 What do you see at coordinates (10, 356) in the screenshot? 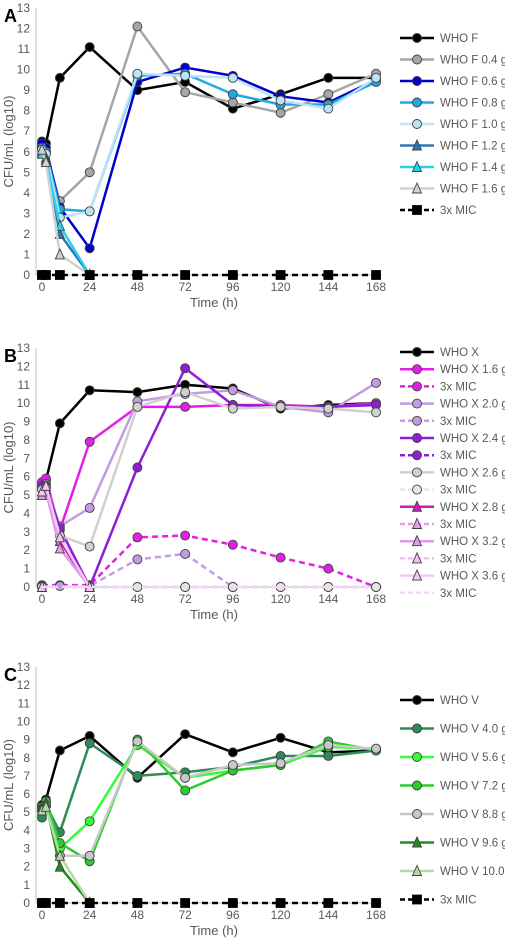
I see `panel-label: B` at bounding box center [10, 356].